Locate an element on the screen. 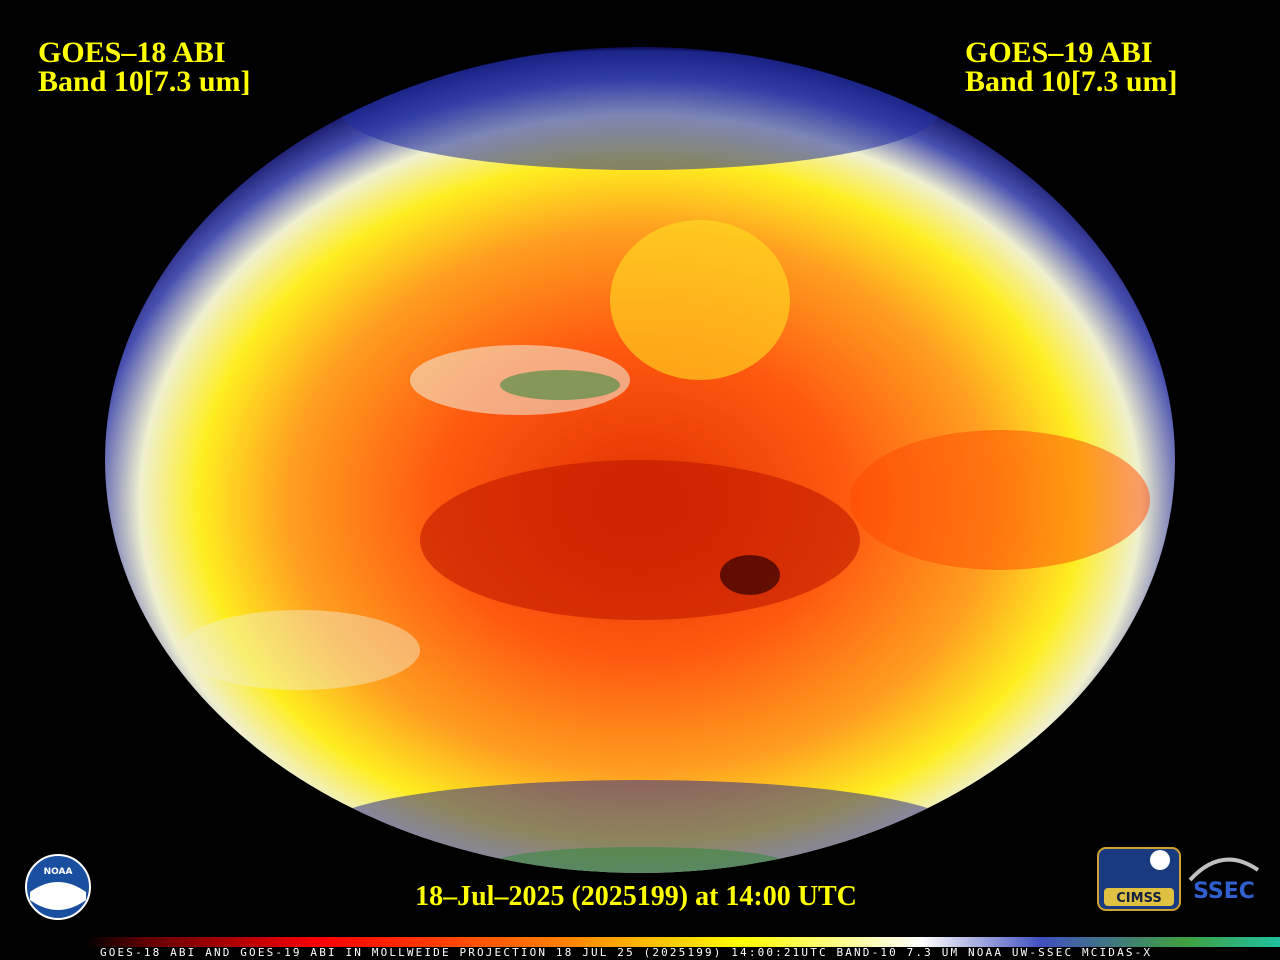  right-label-line2: Band 10[7.3 um] is located at coordinates (1071, 81).